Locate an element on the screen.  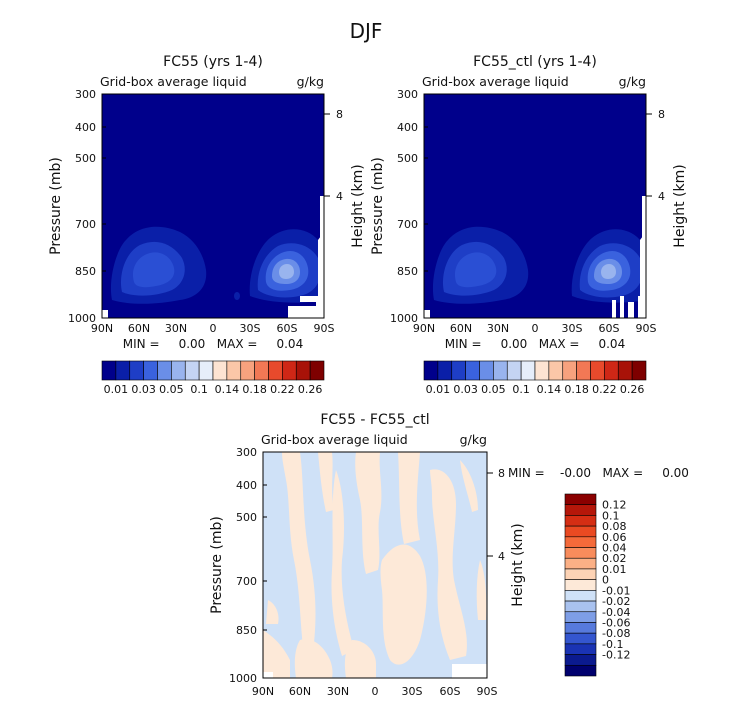
x-tick-label: 0 is located at coordinates (535, 328).